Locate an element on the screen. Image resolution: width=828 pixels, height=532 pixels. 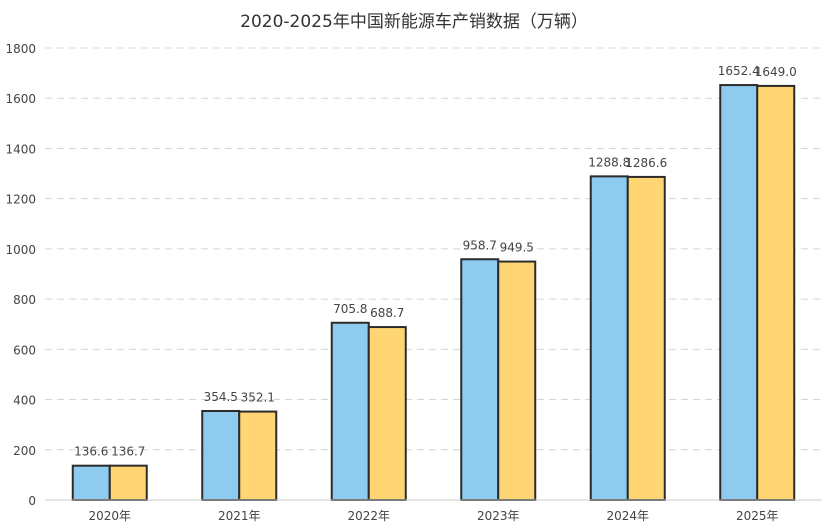
data-label: 705.8 is located at coordinates (350, 309).